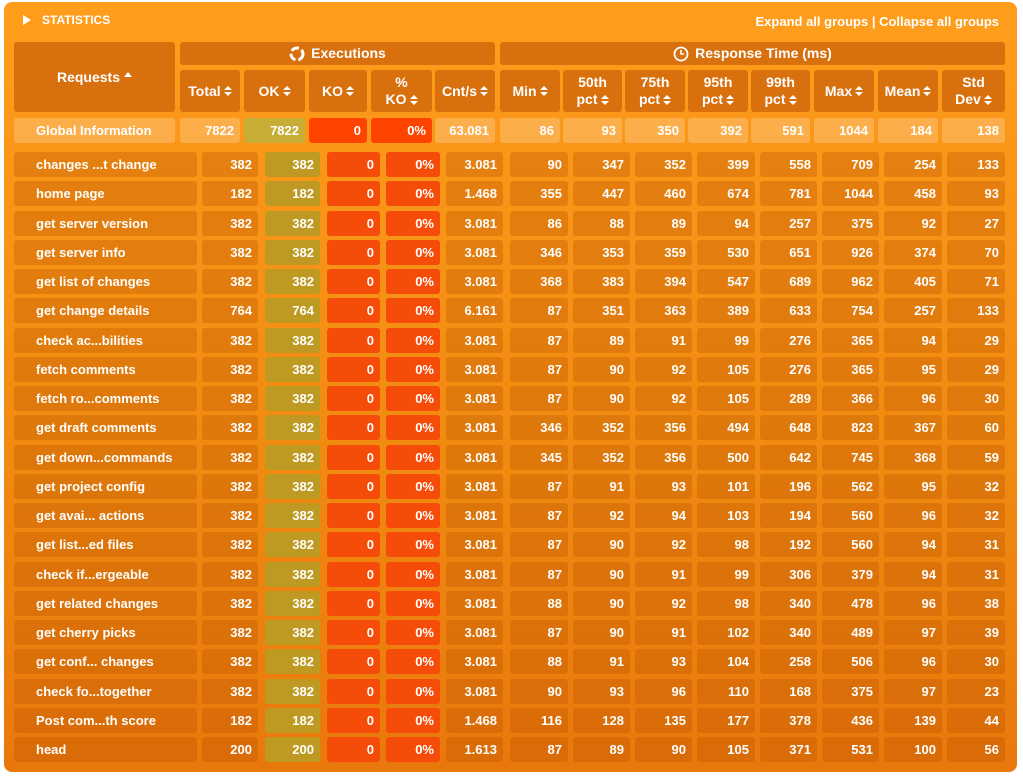 The height and width of the screenshot is (778, 1023). Describe the element at coordinates (726, 457) in the screenshot. I see `stat-cell: 500` at that location.